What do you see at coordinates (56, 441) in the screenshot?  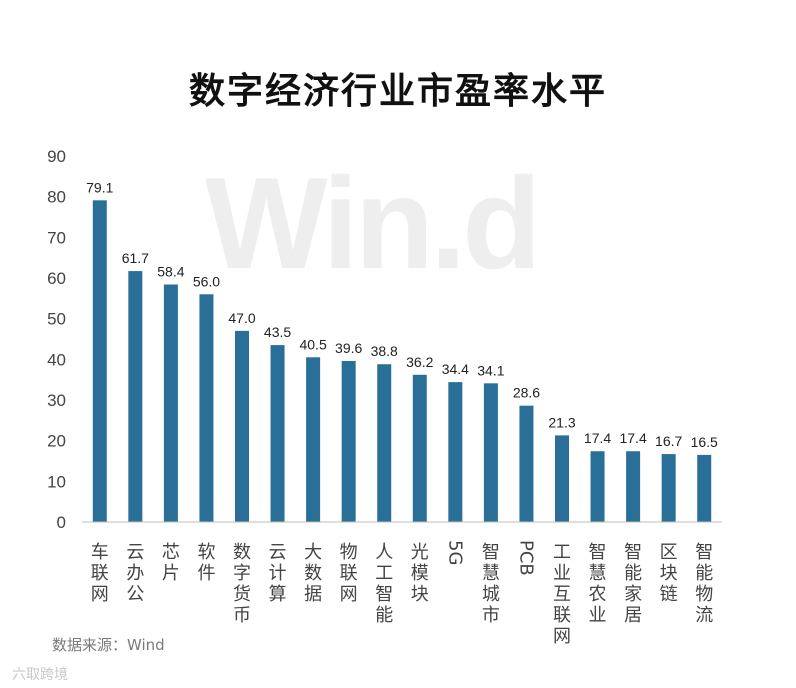 I see `y-tick-label: 20` at bounding box center [56, 441].